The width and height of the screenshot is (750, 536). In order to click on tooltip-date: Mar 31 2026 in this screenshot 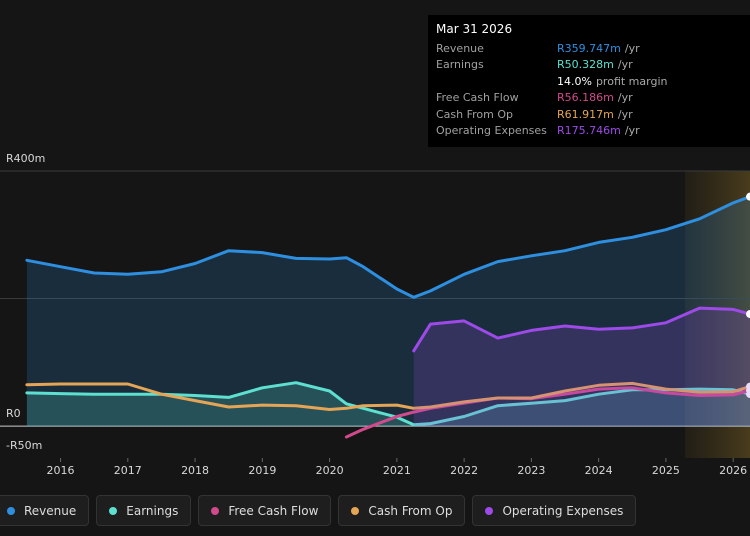, I will do `click(474, 29)`.